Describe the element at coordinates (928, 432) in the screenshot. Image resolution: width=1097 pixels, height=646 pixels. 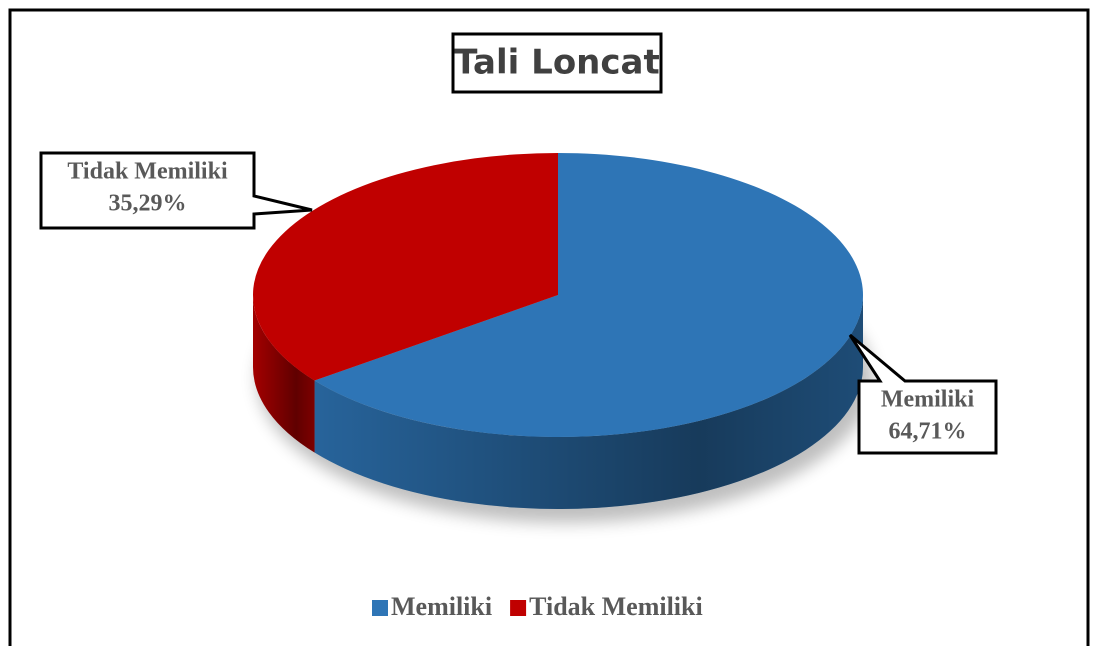
I see `data-label-value: 64,71%` at that location.